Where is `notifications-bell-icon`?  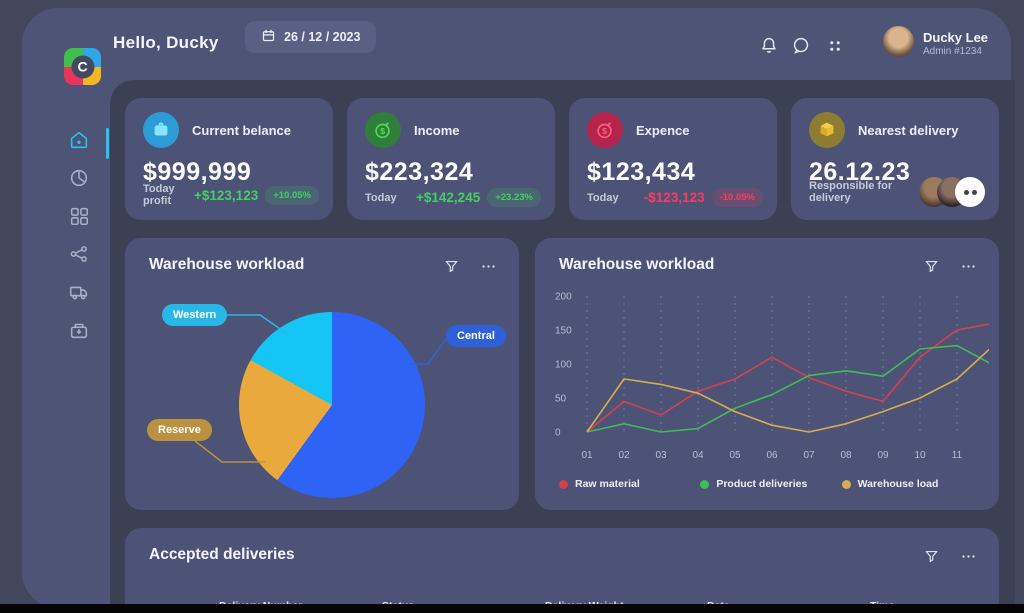
notifications-bell-icon is located at coordinates (769, 46).